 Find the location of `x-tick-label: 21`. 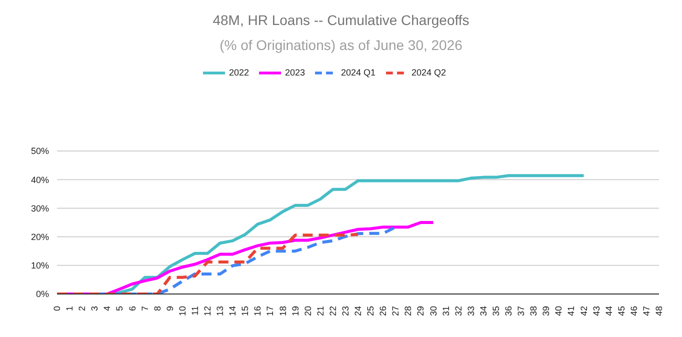

x-tick-label: 21 is located at coordinates (320, 311).